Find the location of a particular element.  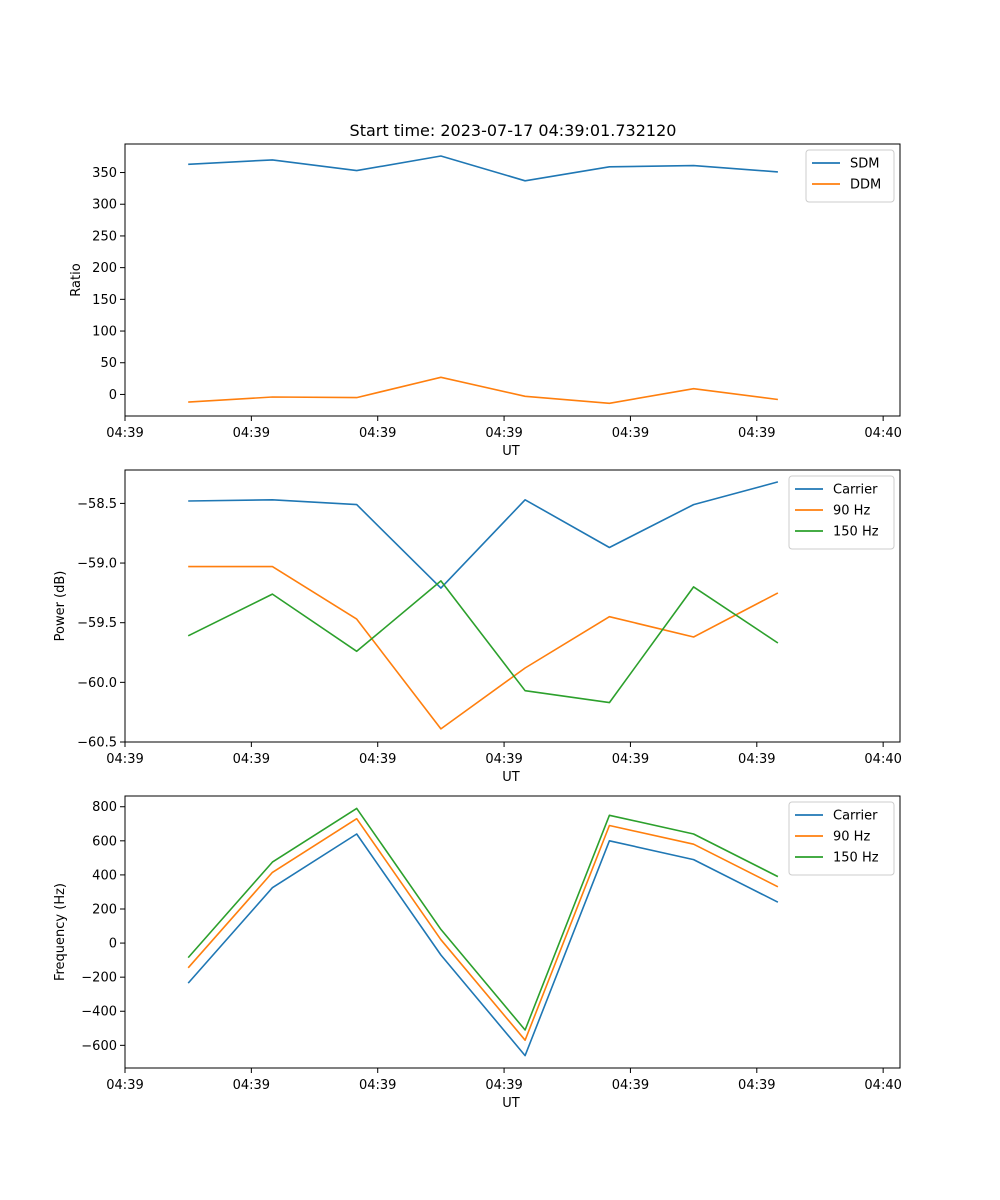

y-tick-label: 50 is located at coordinates (108, 363).